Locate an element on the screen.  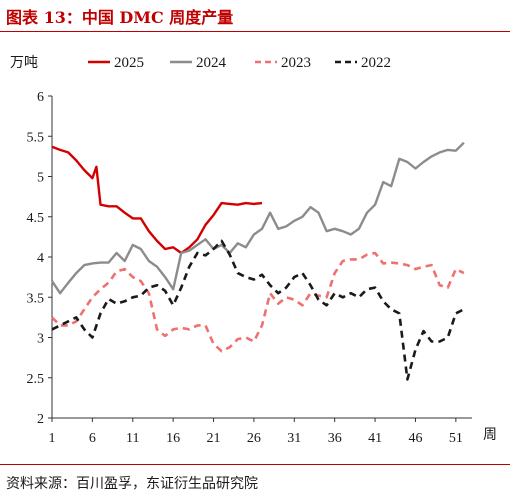
y-tick-label: 2 is located at coordinates (40, 419).